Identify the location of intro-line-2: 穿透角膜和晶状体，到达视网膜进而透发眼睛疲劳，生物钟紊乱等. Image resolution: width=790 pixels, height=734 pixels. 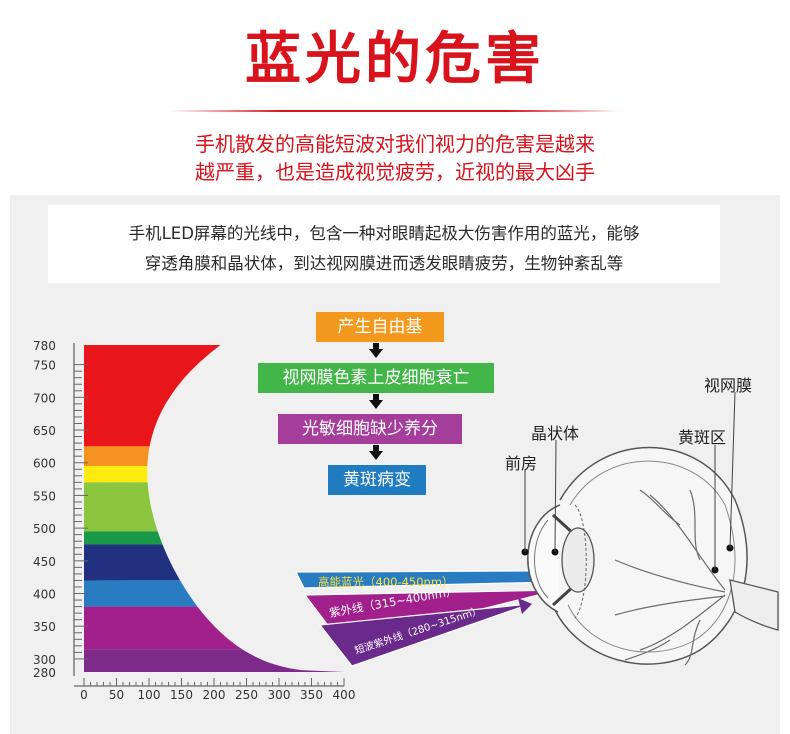
(384, 263).